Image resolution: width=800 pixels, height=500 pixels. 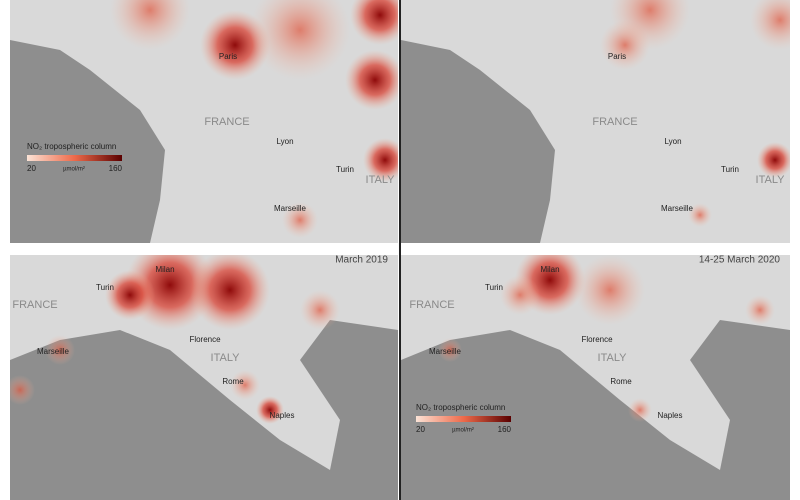 I want to click on date-label: March 2019, so click(x=361, y=260).